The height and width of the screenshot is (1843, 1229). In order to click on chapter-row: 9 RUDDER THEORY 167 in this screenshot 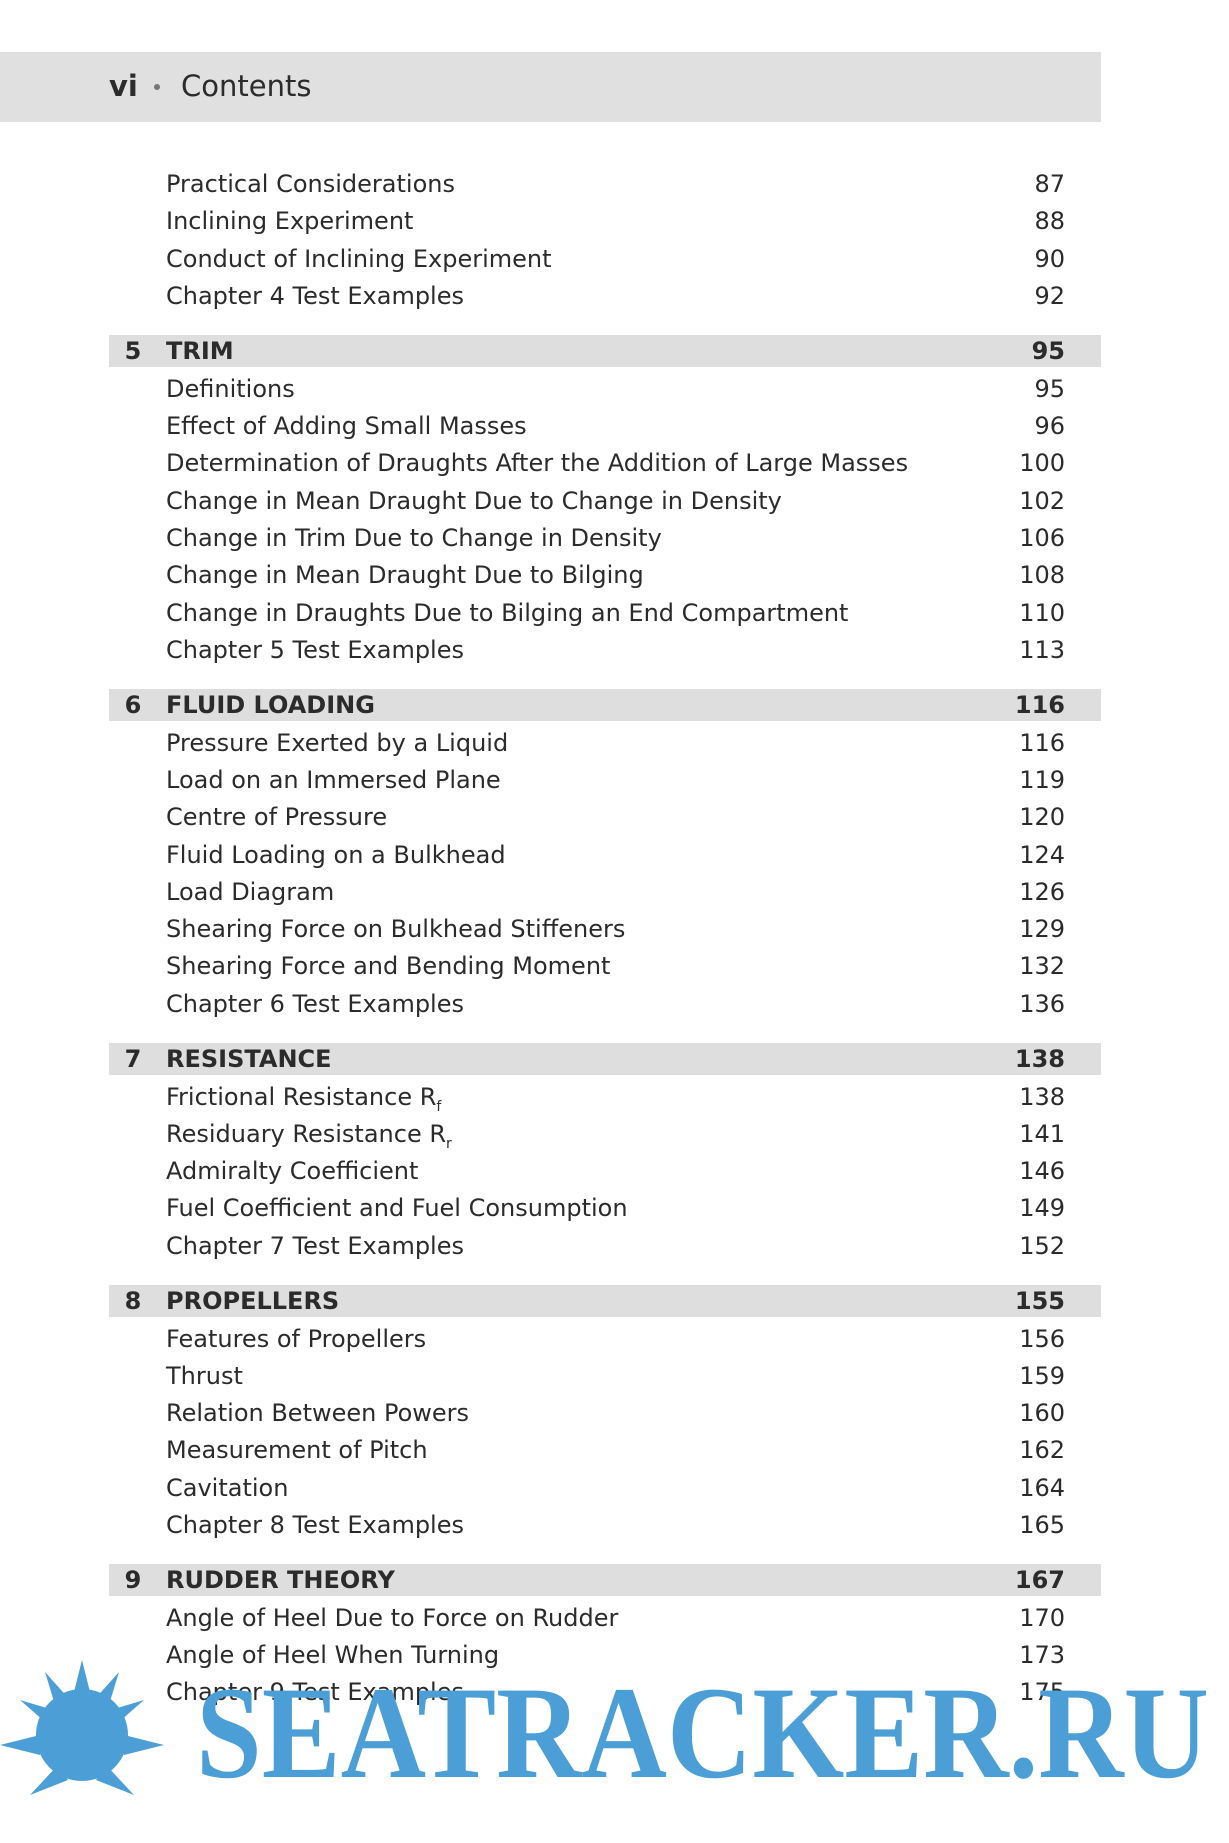, I will do `click(614, 1580)`.